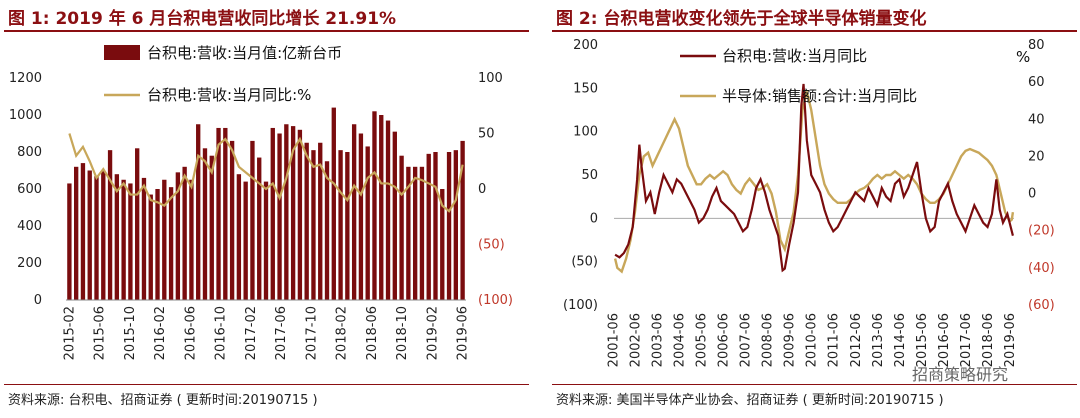 The height and width of the screenshot is (418, 1080). Describe the element at coordinates (1036, 82) in the screenshot. I see `chart2-ytick-right-6: 60` at that location.